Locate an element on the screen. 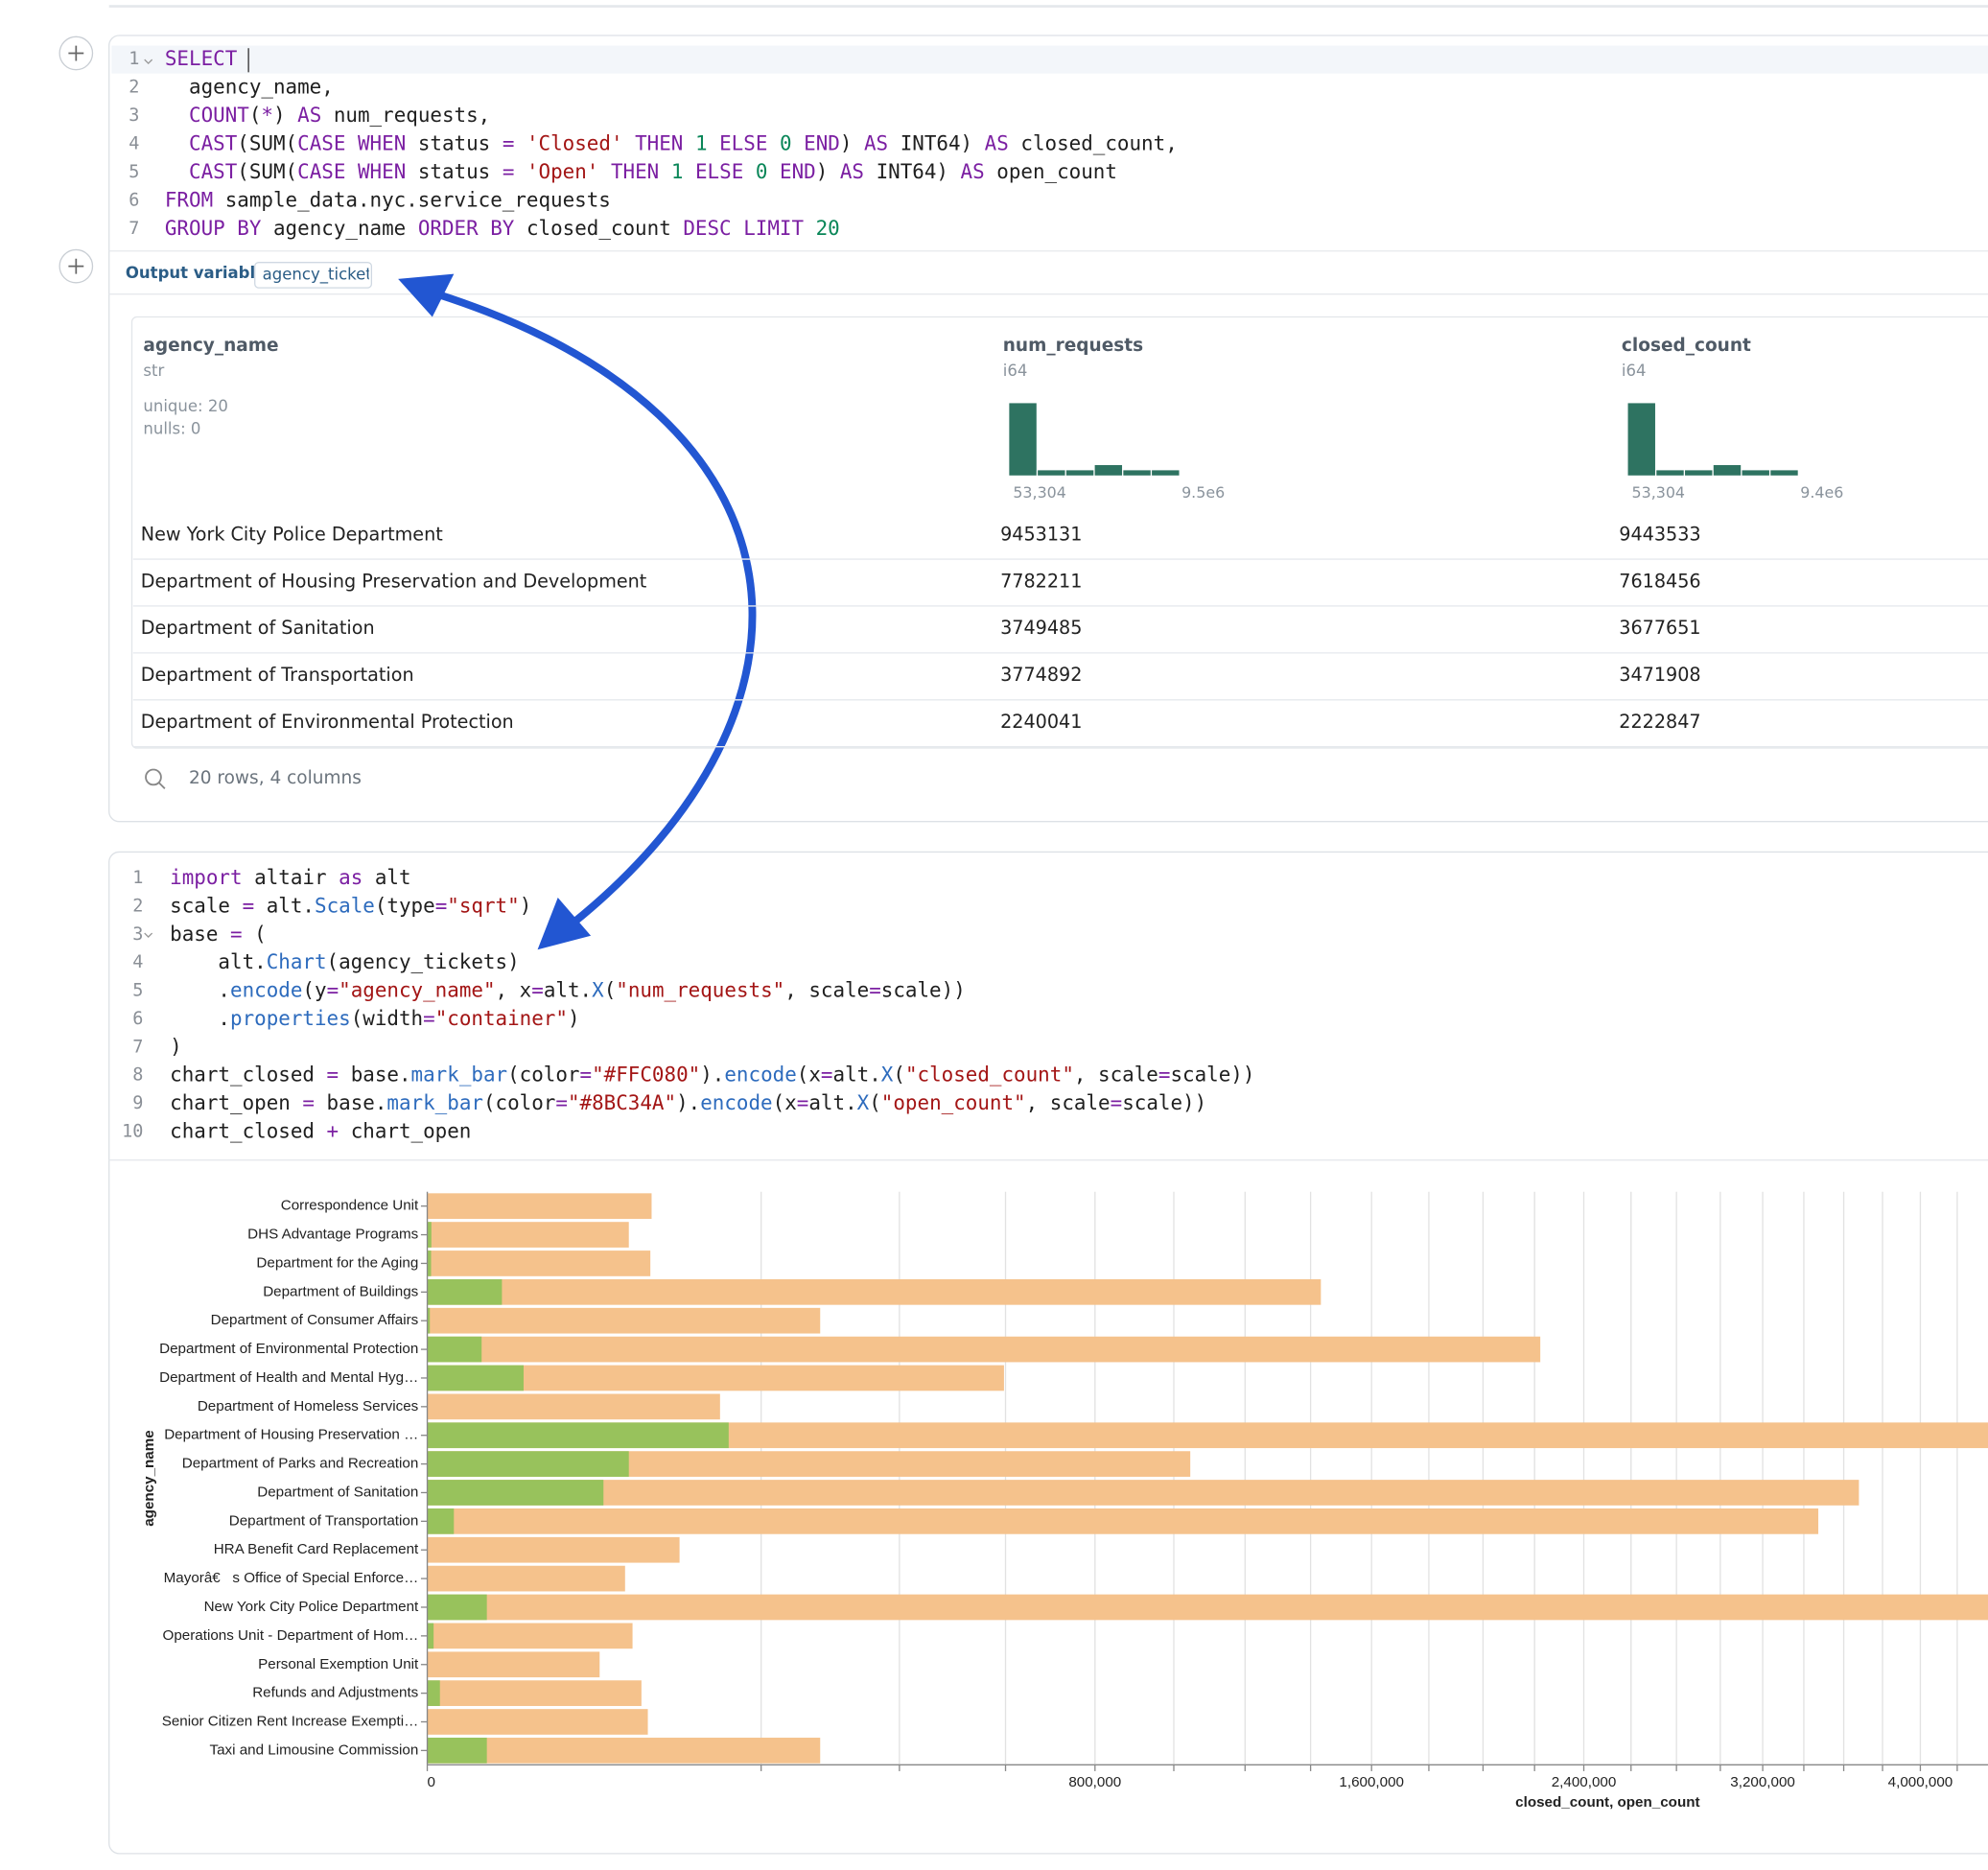 This screenshot has height=1870, width=1988. table-cell: 7618456 is located at coordinates (1660, 581).